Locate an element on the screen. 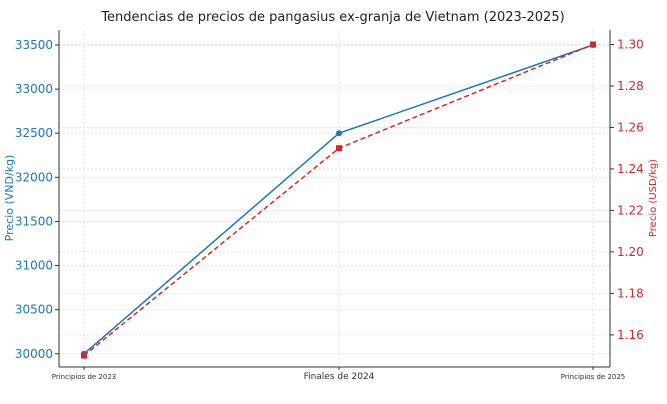  y-tick-label-left: 33000 is located at coordinates (34, 89).